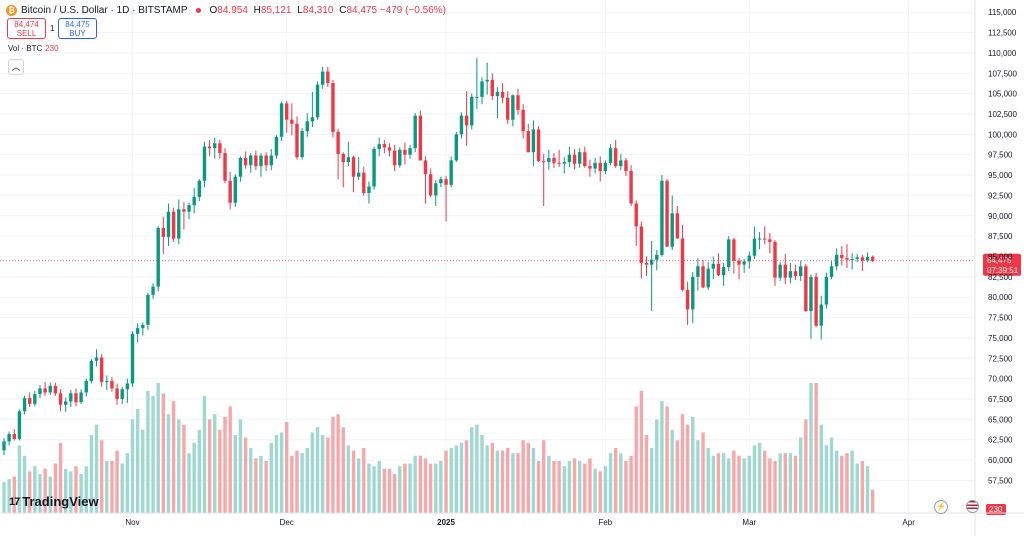  Describe the element at coordinates (972, 506) in the screenshot. I see `us-flag-icon` at that location.